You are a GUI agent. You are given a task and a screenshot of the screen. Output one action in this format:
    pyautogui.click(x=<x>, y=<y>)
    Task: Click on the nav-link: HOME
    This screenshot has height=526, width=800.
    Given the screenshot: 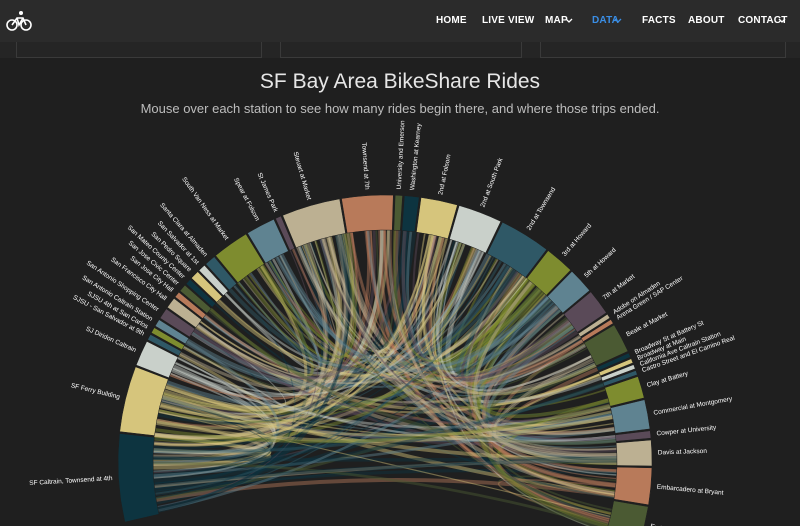 What is the action you would take?
    pyautogui.click(x=451, y=20)
    